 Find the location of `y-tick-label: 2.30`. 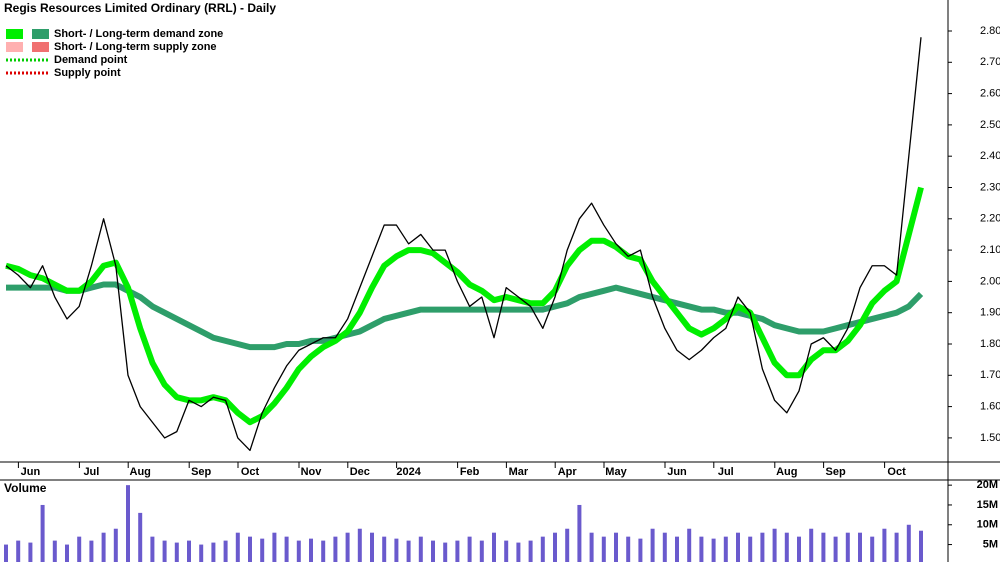

y-tick-label: 2.30 is located at coordinates (990, 187).